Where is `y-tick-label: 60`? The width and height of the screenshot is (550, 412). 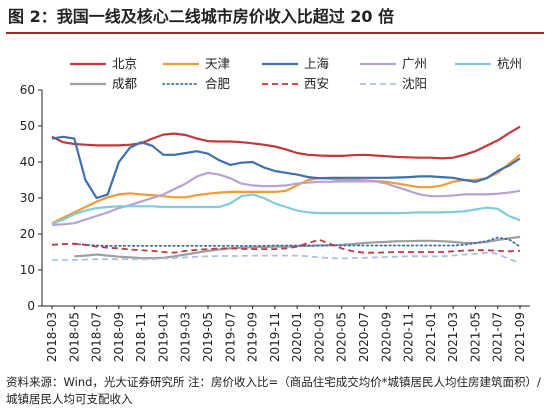
y-tick-label: 60 is located at coordinates (27, 90).